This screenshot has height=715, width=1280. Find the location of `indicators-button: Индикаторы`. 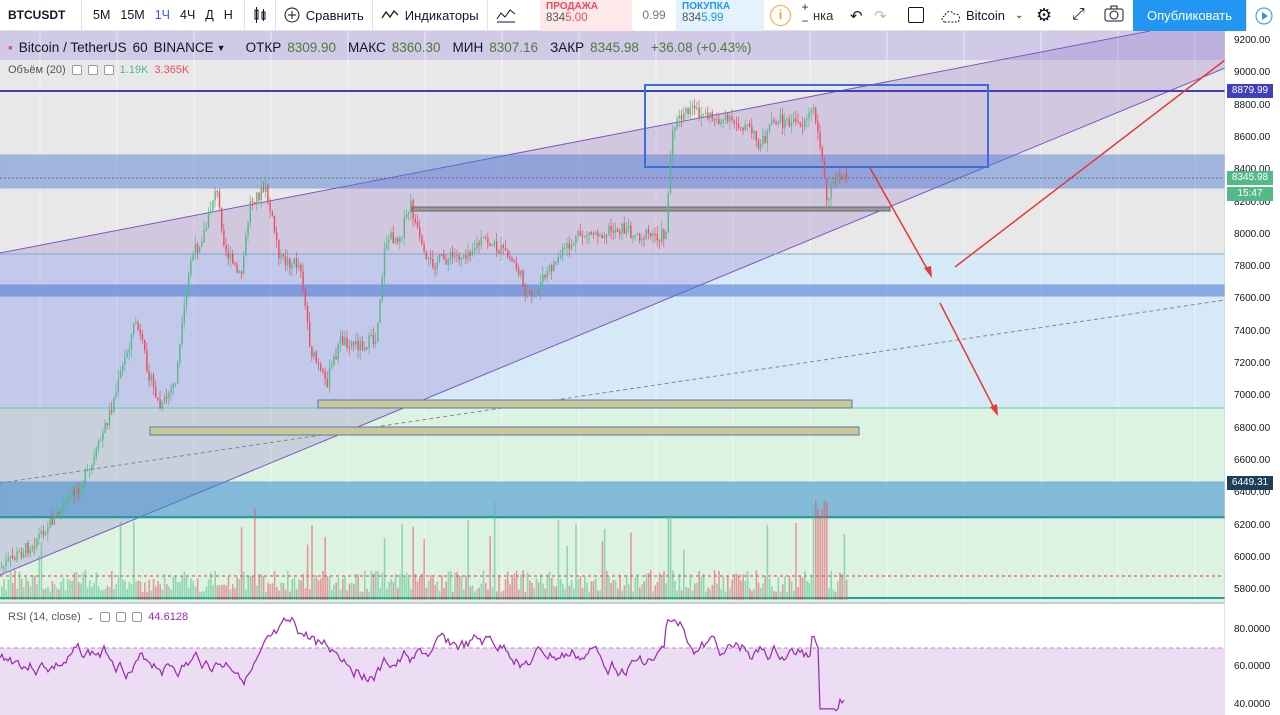

indicators-button: Индикаторы is located at coordinates (430, 15).